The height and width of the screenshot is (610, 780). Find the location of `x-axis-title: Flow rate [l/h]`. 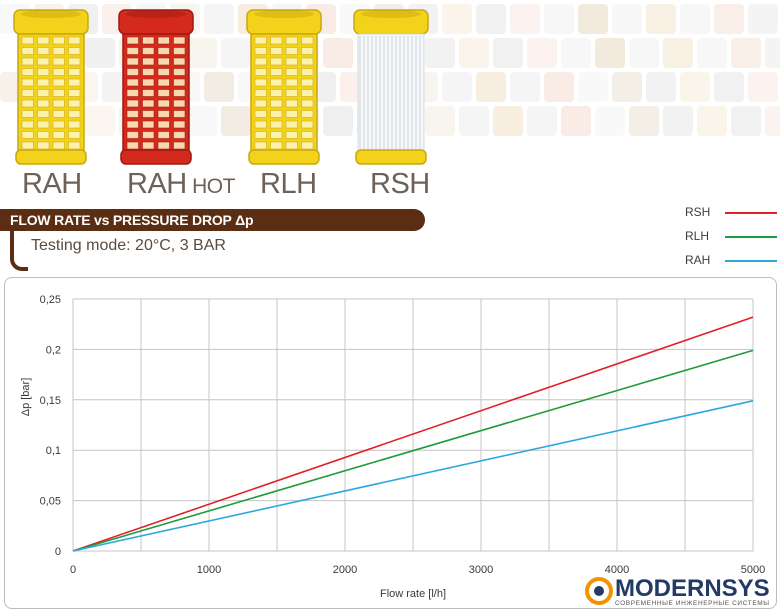

x-axis-title: Flow rate [l/h] is located at coordinates (413, 594).